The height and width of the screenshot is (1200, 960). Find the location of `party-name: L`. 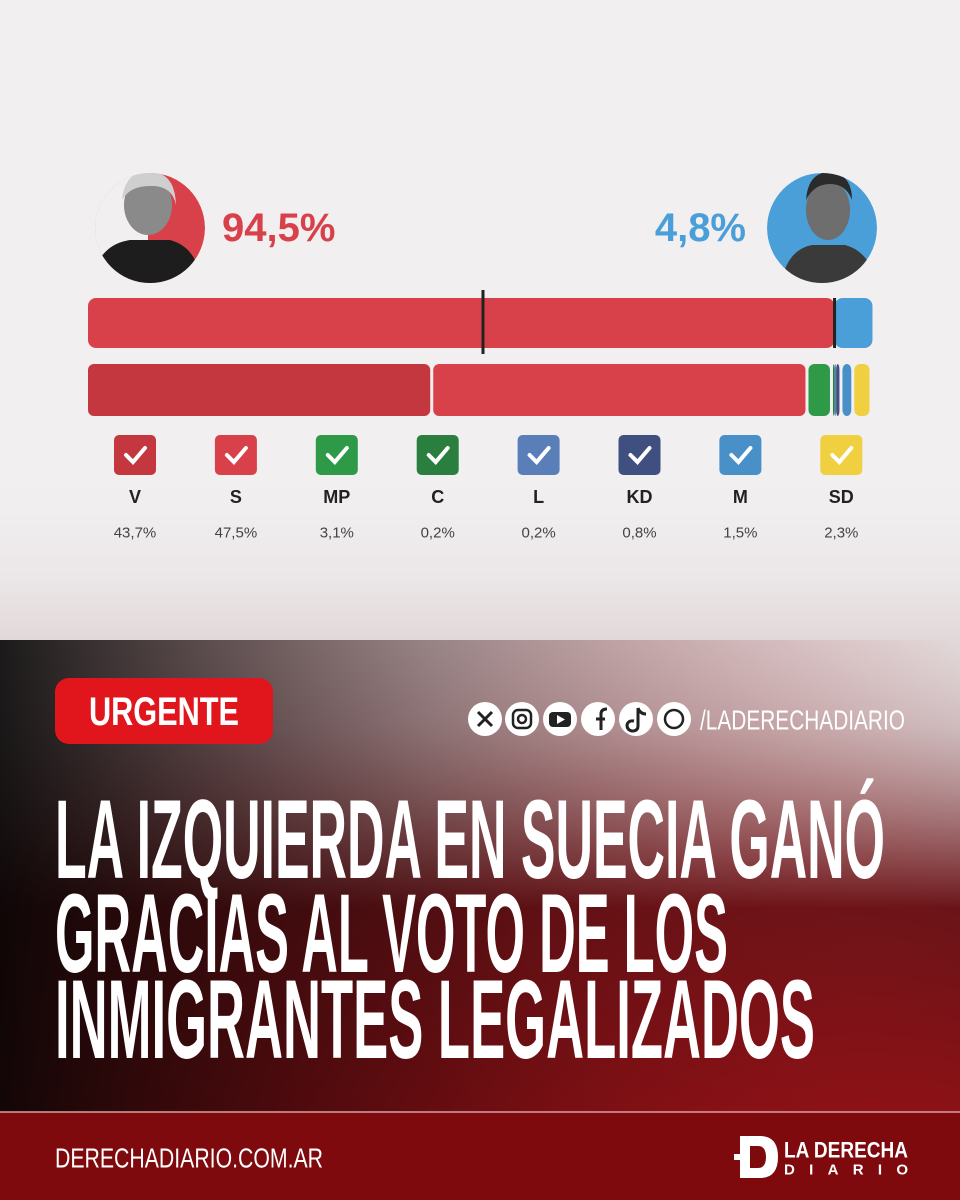

party-name: L is located at coordinates (538, 497).